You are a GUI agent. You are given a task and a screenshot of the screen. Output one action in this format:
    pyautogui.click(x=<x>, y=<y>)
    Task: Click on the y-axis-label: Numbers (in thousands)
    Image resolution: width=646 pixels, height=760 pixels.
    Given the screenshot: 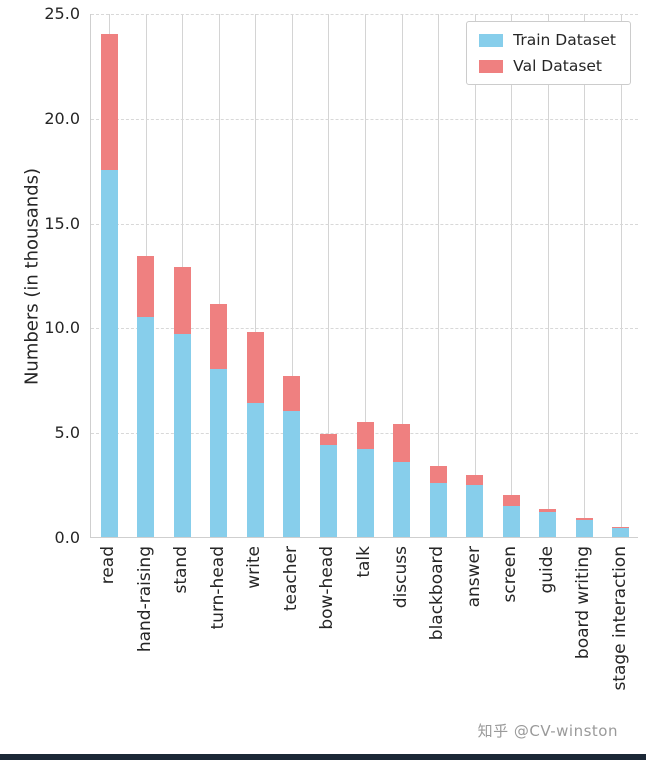 What is the action you would take?
    pyautogui.click(x=32, y=276)
    